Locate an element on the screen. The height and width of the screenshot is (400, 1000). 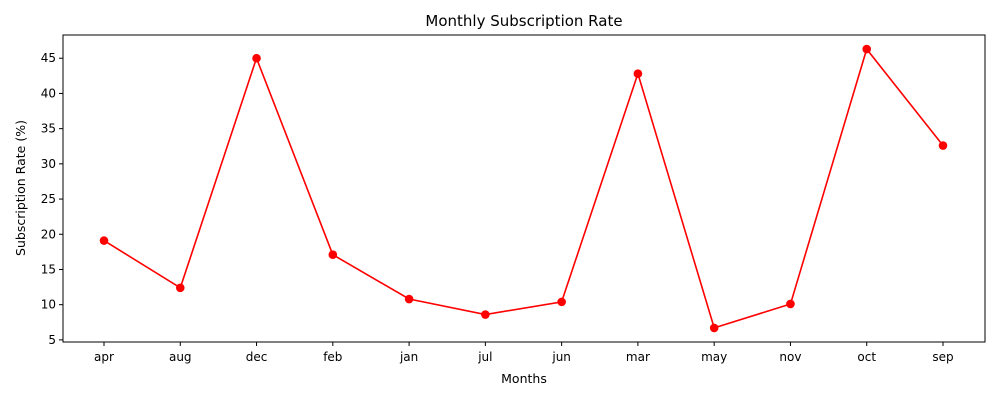
x-tick-label: may is located at coordinates (714, 357).